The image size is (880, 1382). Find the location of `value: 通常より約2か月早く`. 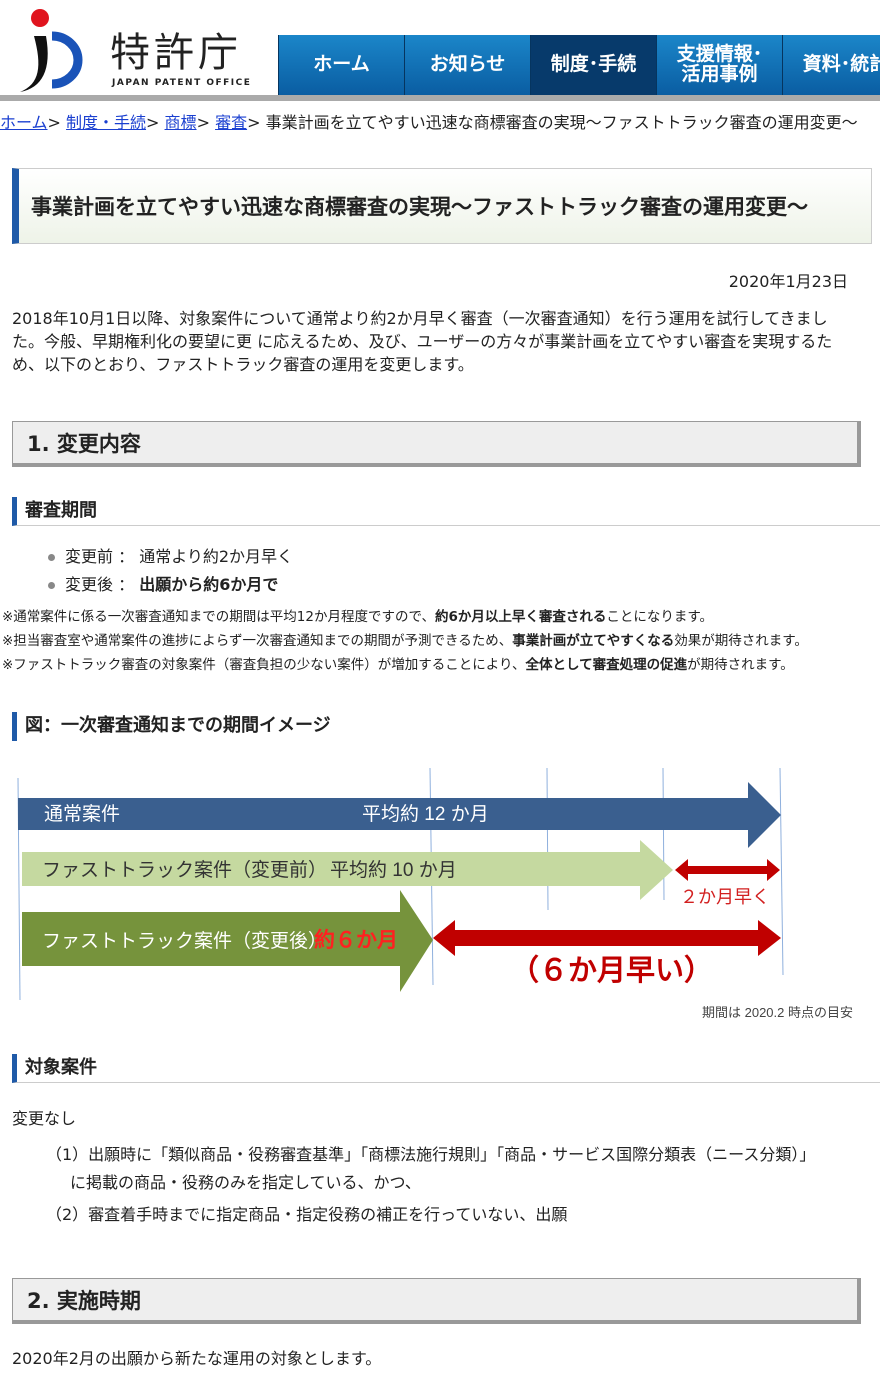

value: 通常より約2か月早く is located at coordinates (216, 556).